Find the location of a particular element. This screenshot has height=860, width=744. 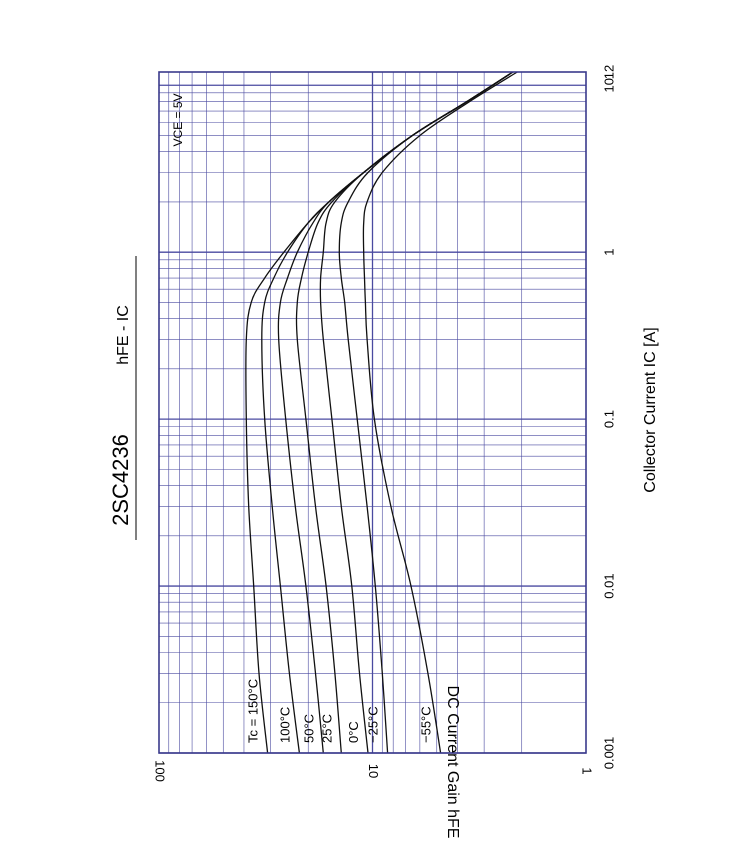

y-tick-label: 1 is located at coordinates (587, 770).